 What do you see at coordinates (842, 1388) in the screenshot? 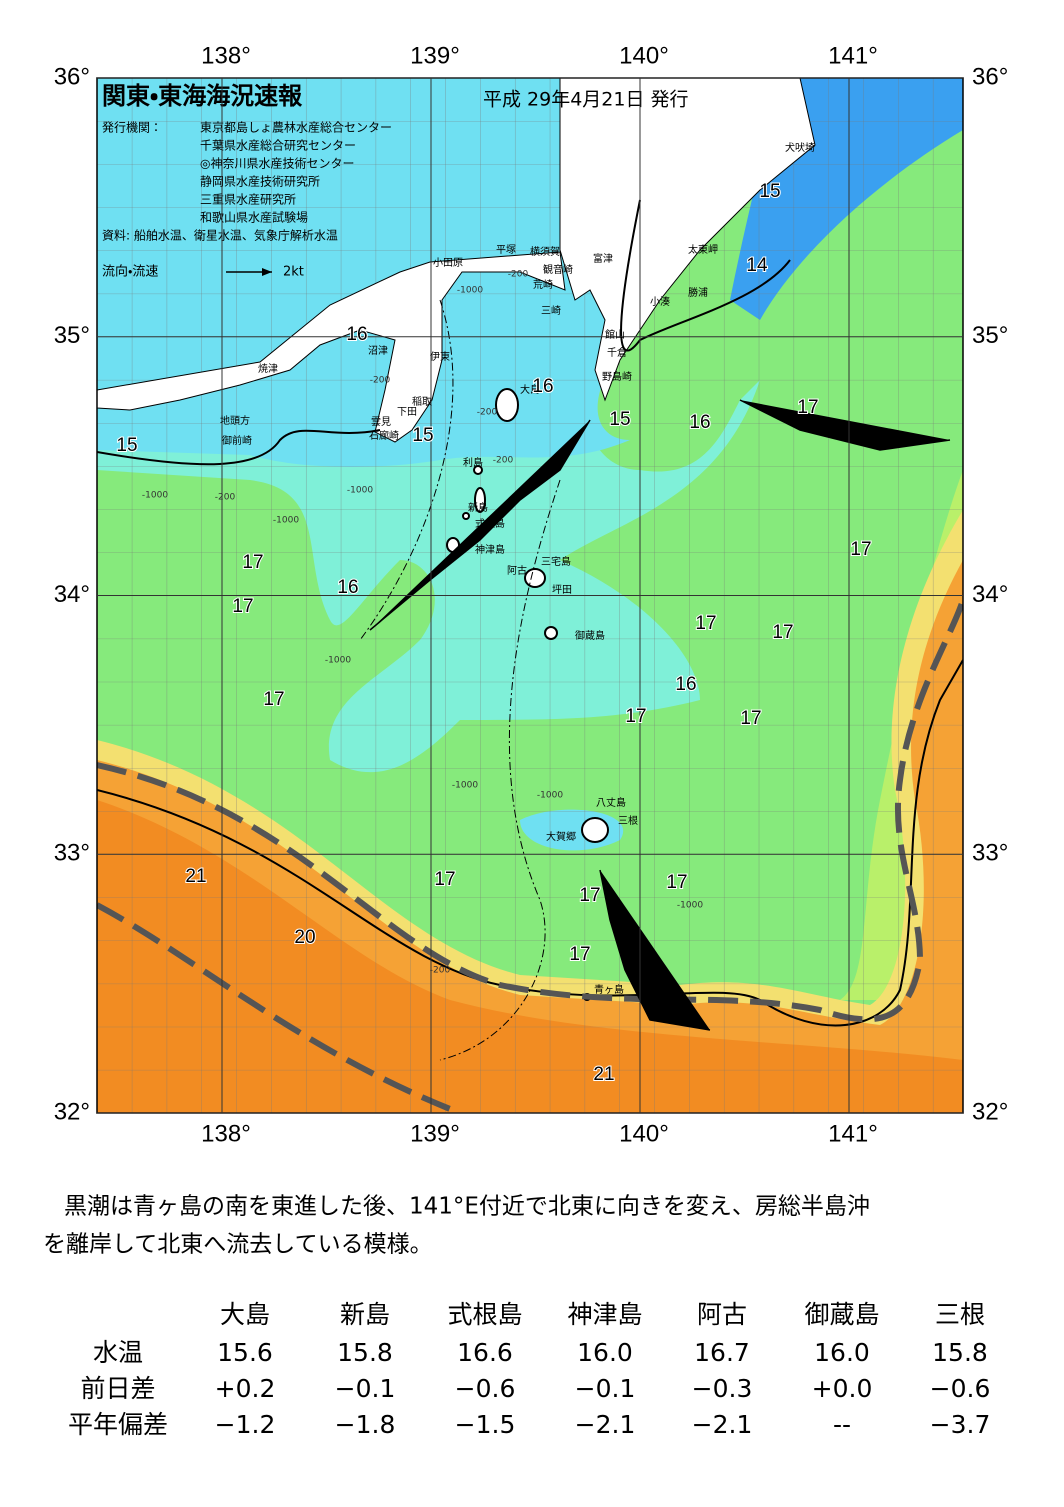
I see `table-cell: +0.0` at bounding box center [842, 1388].